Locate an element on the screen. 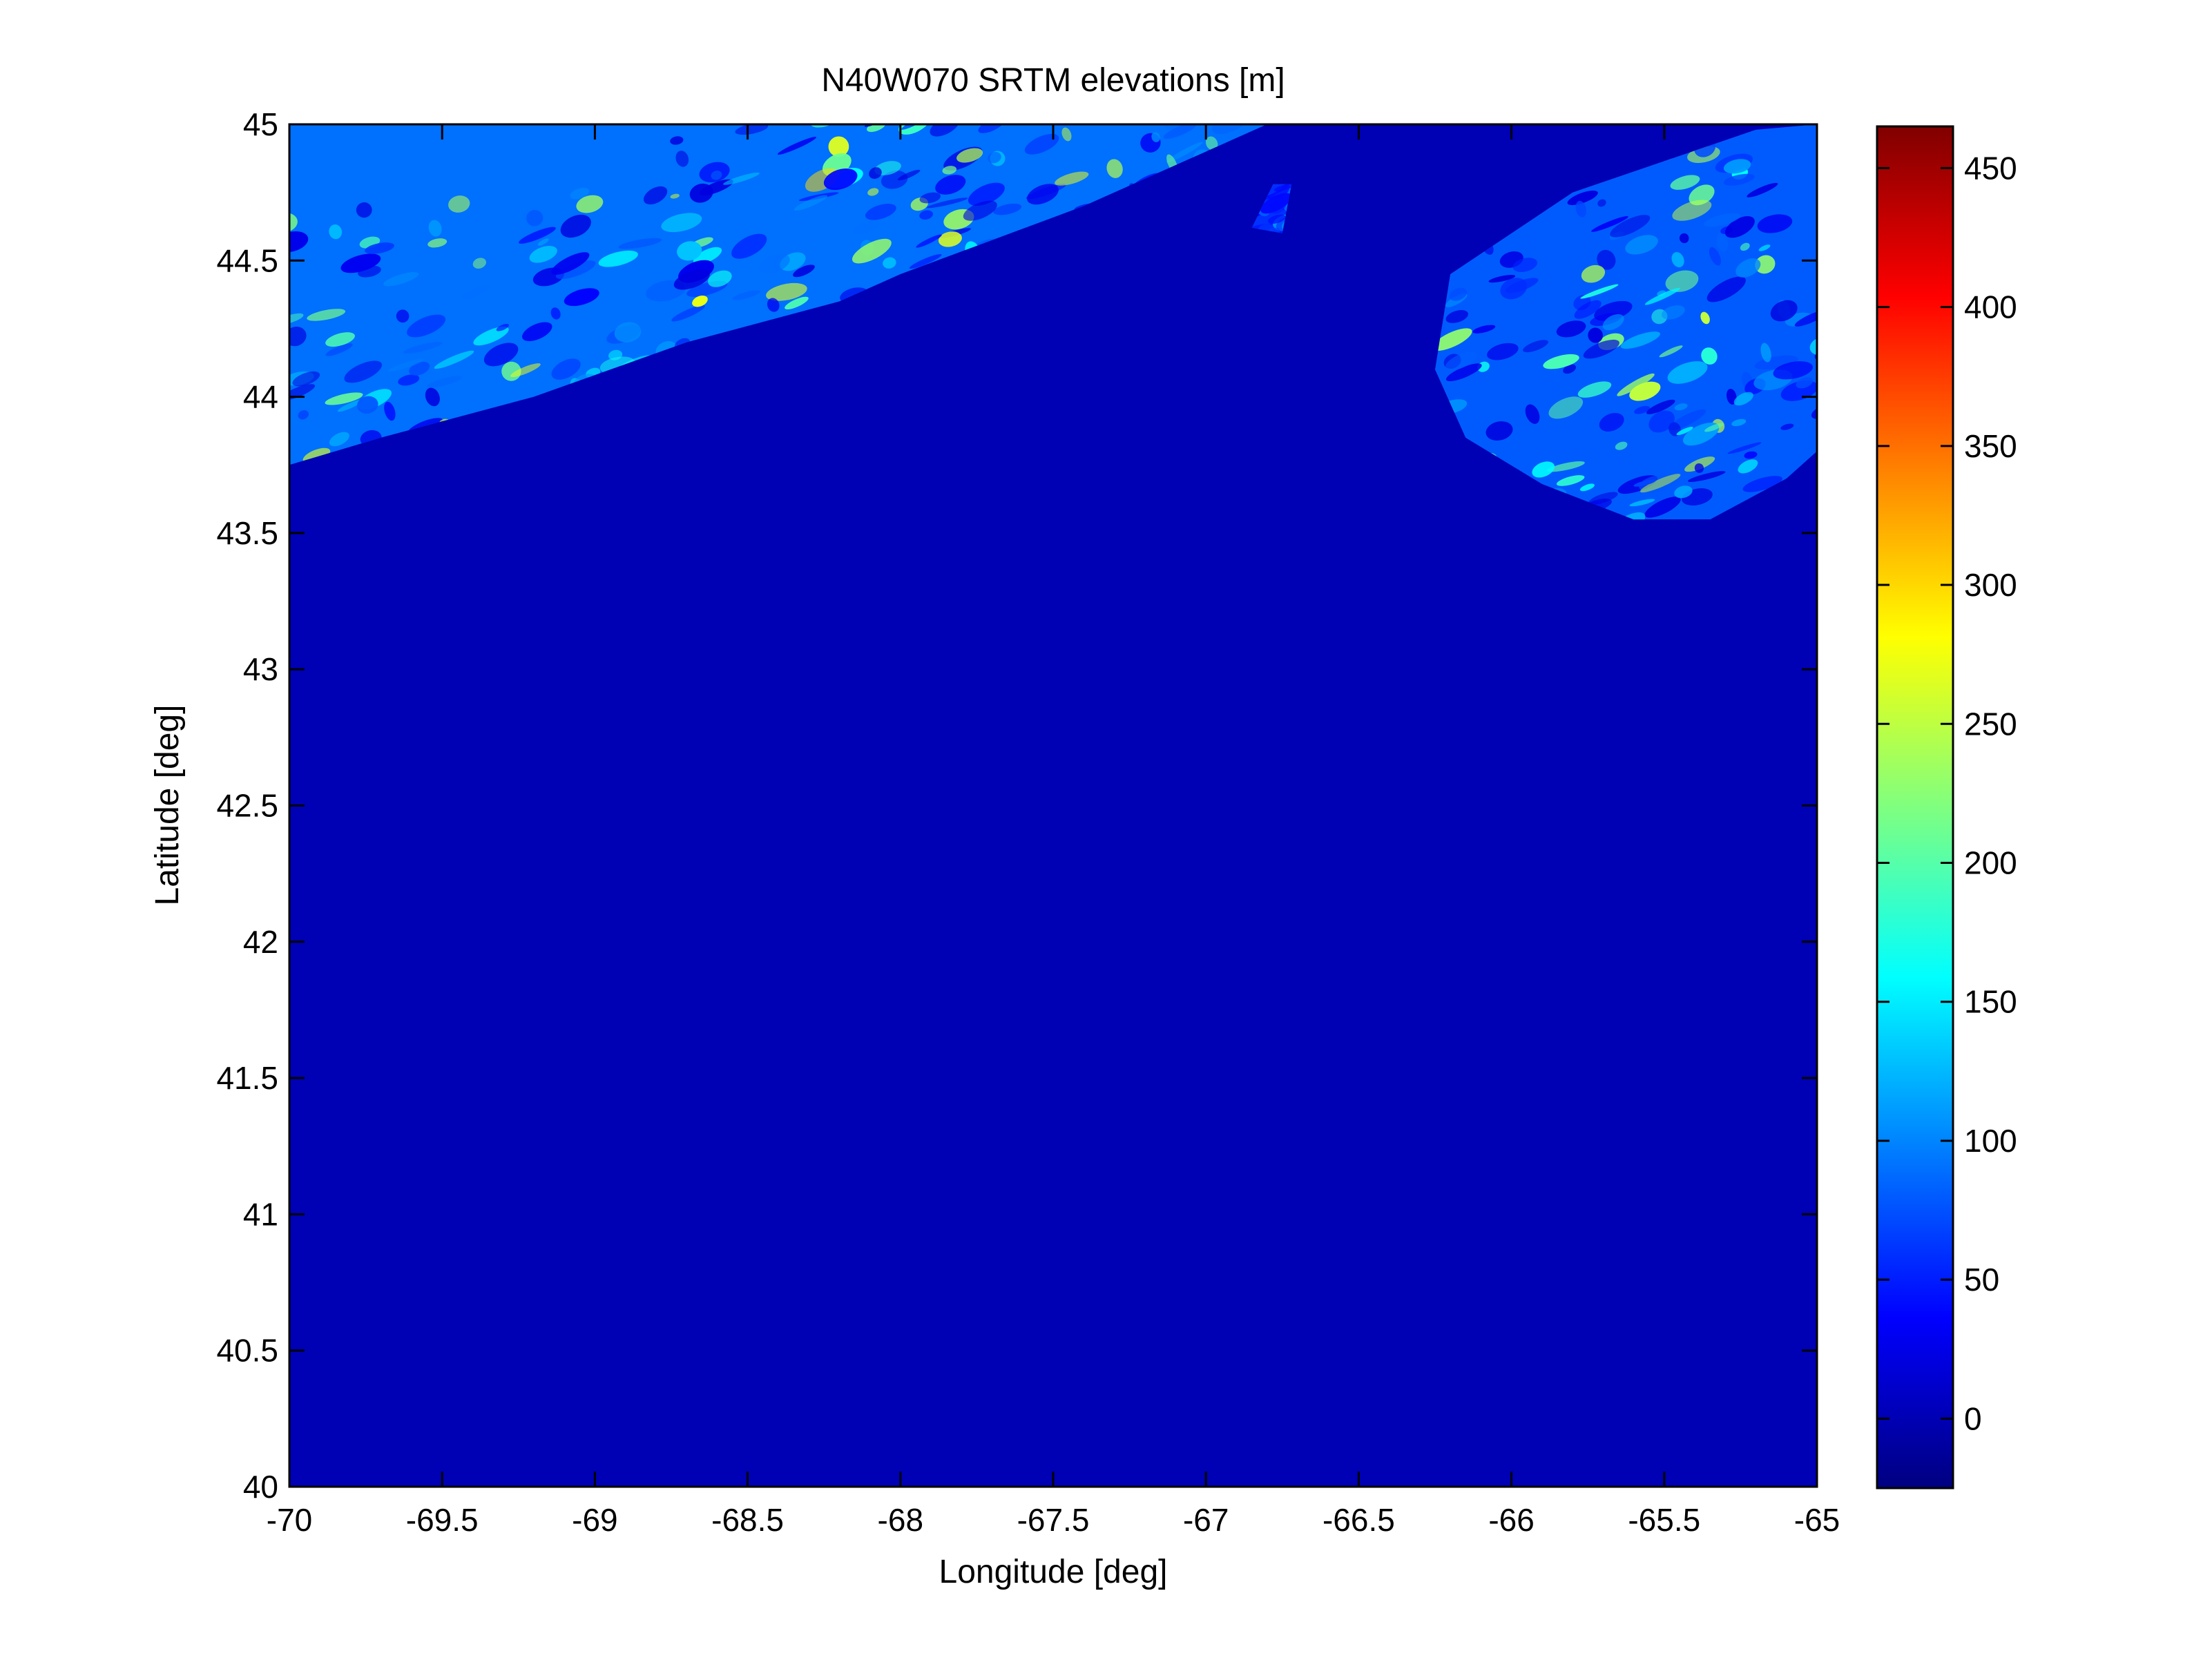 This screenshot has width=2212, height=1658. chart-title: N40W070 SRTM elevations [m] is located at coordinates (1053, 80).